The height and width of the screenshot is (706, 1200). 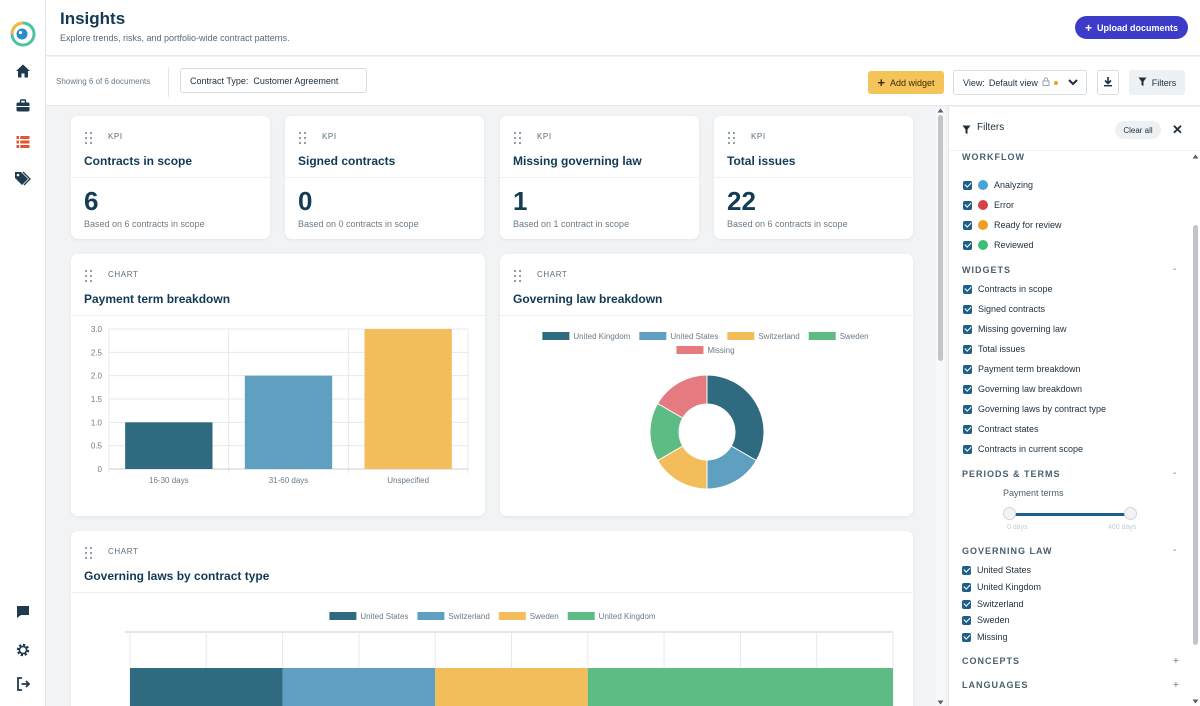 I want to click on widget-item: Payment term breakdown, so click(x=1022, y=369).